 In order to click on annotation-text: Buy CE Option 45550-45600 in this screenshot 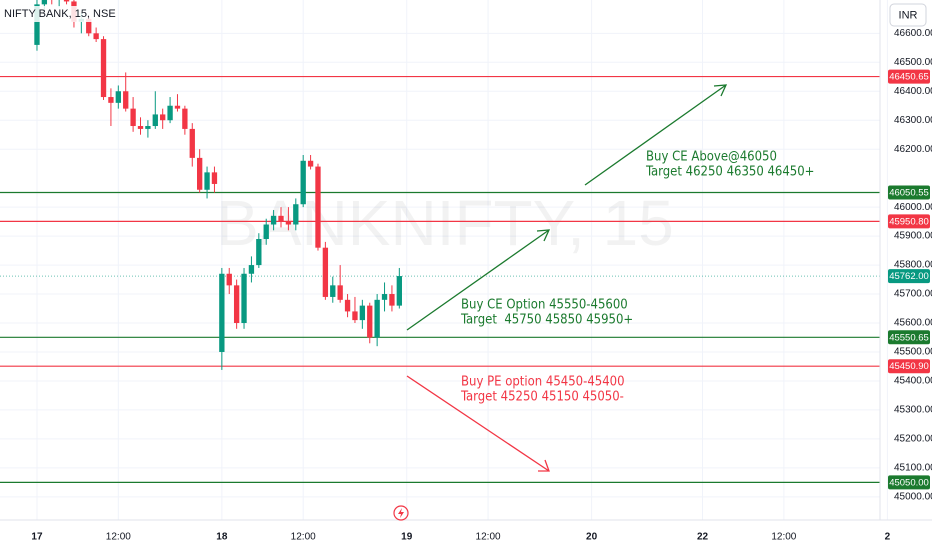, I will do `click(544, 305)`.